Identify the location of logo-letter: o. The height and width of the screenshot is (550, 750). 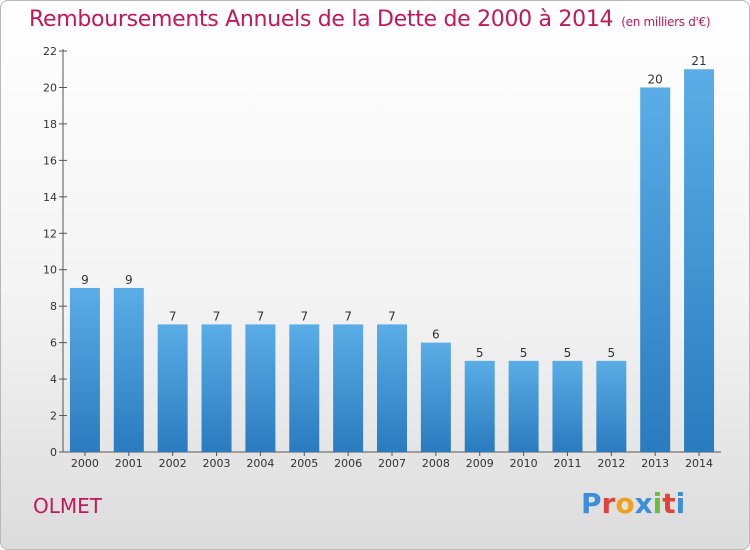
(625, 503).